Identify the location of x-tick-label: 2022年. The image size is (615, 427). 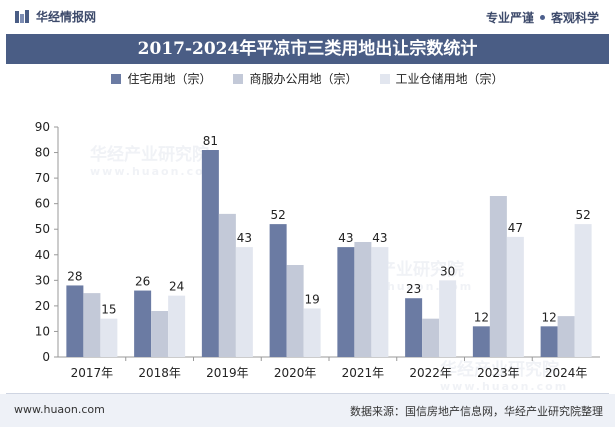
(430, 373).